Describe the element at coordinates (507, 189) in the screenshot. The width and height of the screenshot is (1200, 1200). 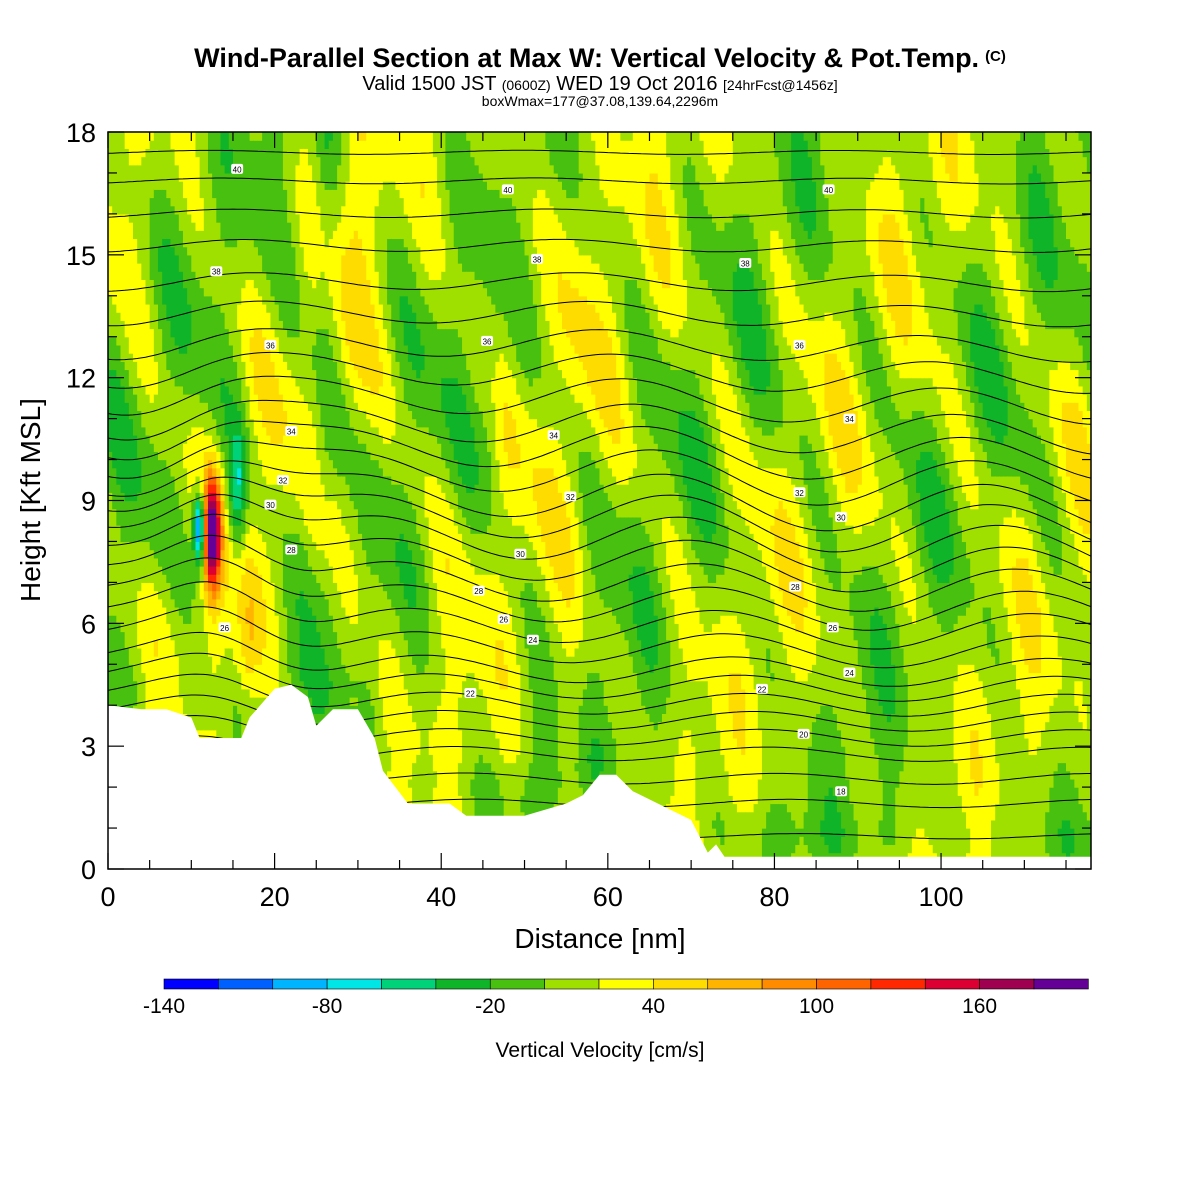
I see `isentrope-label: 40` at that location.